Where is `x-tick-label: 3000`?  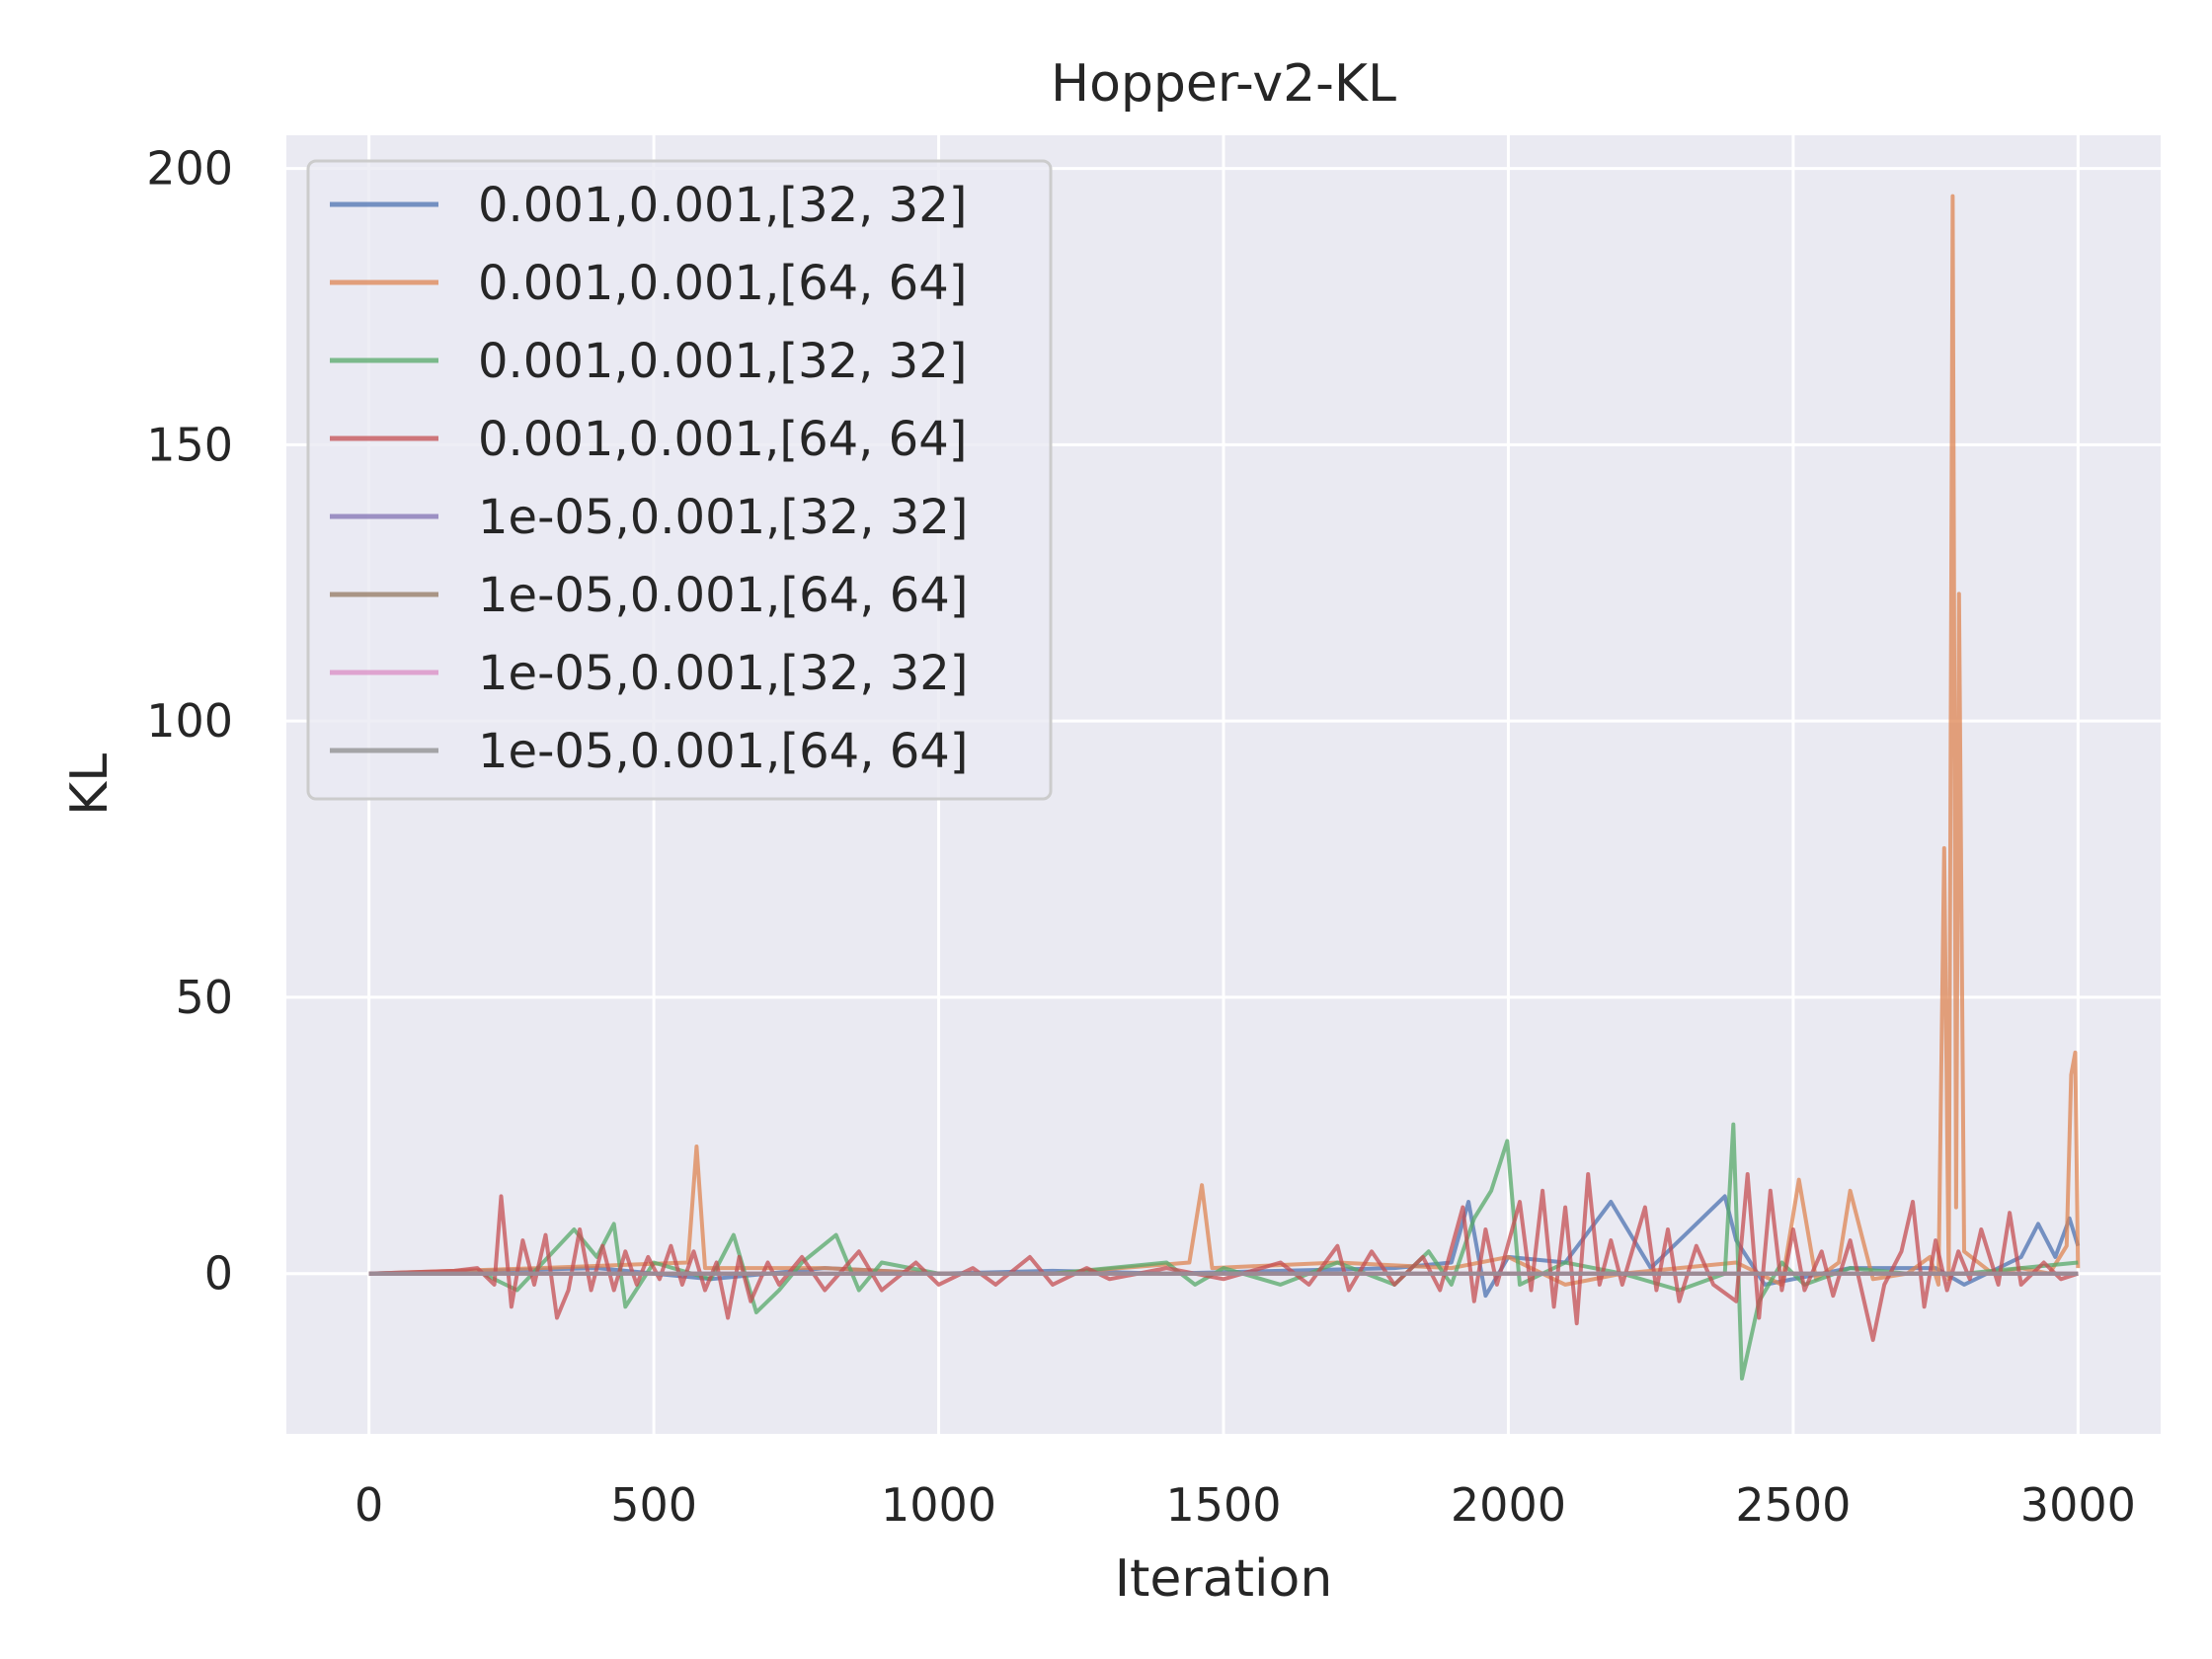 x-tick-label: 3000 is located at coordinates (2078, 1505).